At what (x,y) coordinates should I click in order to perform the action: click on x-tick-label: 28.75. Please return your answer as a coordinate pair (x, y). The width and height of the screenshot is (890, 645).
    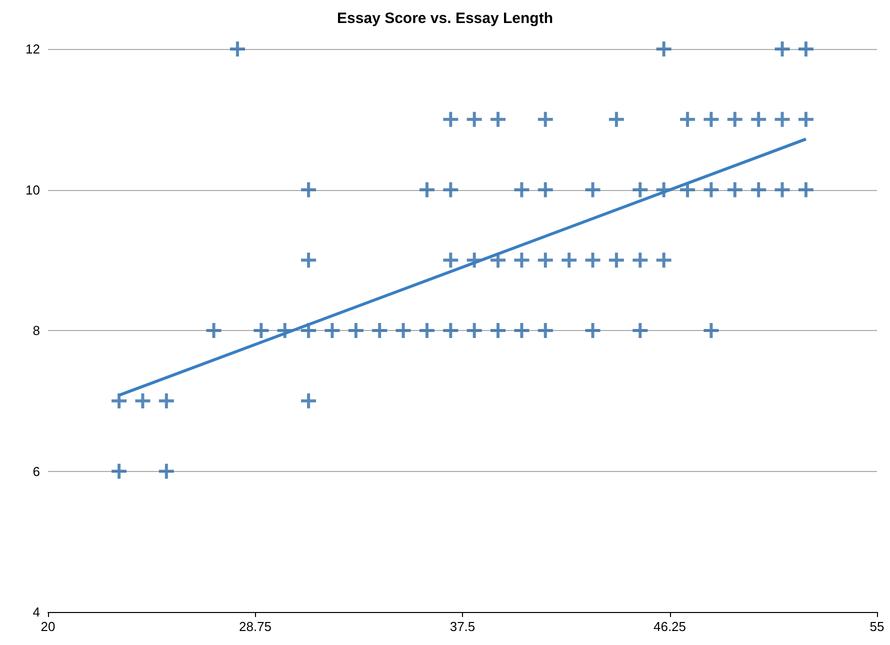
    Looking at the image, I should click on (255, 626).